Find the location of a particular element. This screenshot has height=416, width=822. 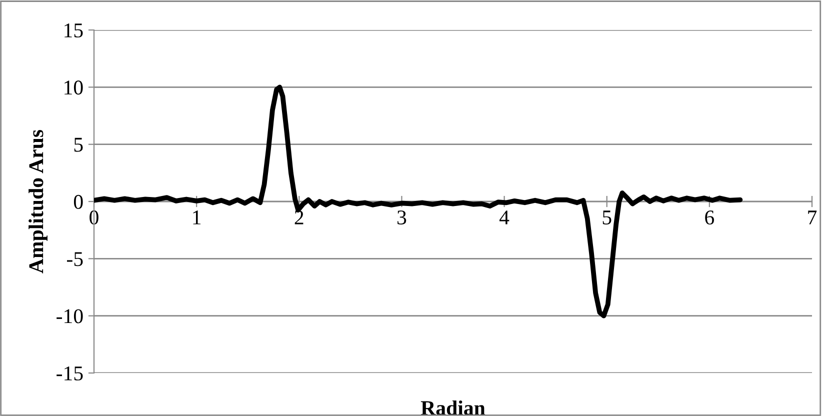

y-tick-label: 15 is located at coordinates (73, 30).